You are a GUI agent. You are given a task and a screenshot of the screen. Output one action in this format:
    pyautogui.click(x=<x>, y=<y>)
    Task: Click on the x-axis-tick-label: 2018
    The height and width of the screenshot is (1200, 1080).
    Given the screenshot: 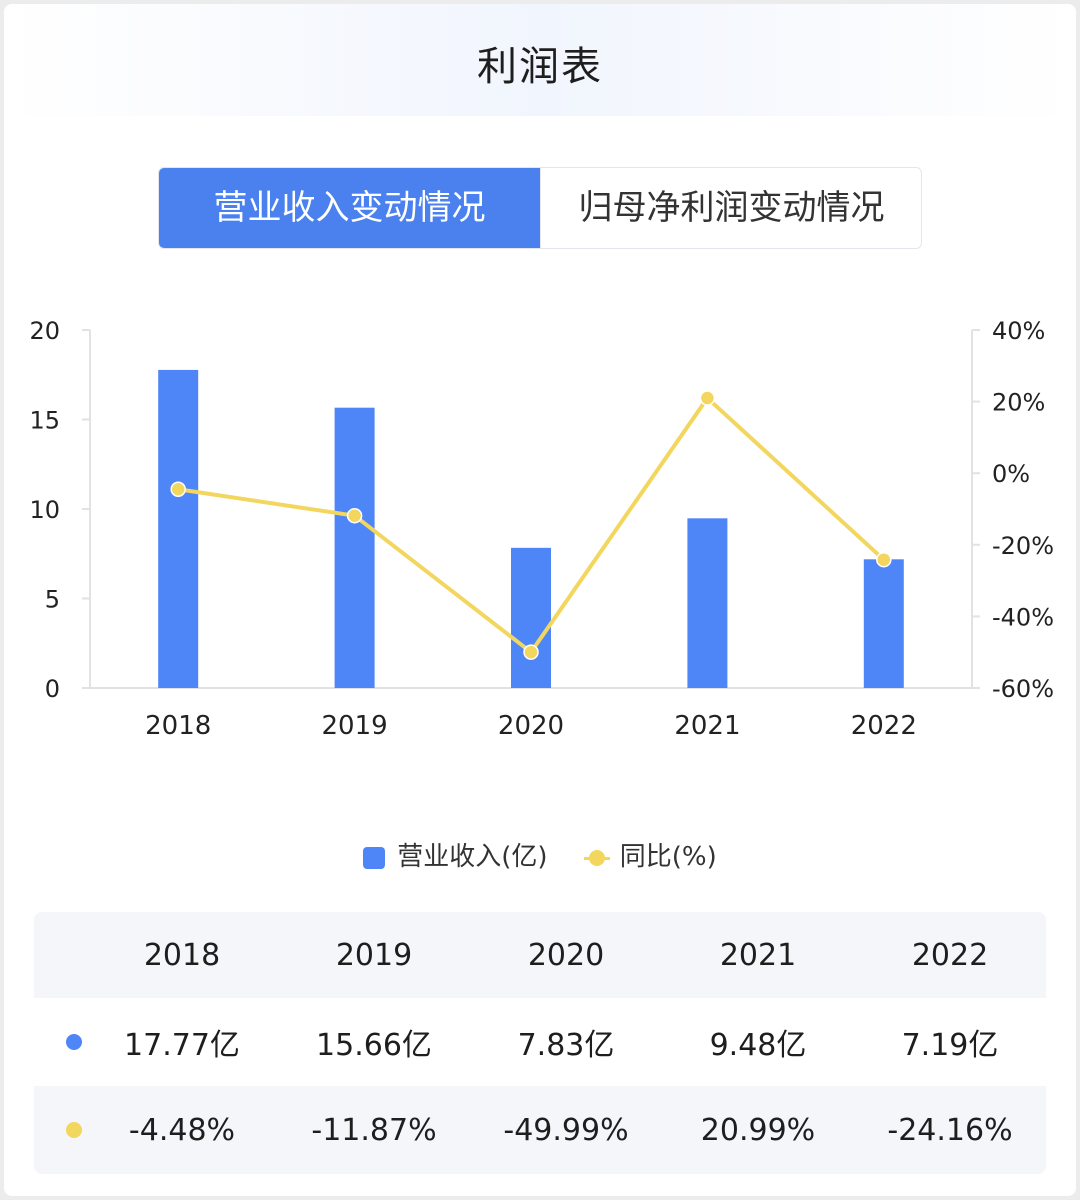 What is the action you would take?
    pyautogui.click(x=178, y=726)
    